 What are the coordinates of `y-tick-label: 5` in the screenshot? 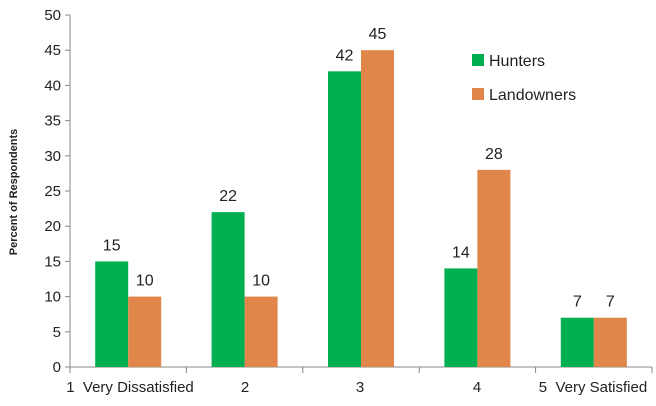 It's located at (57, 332).